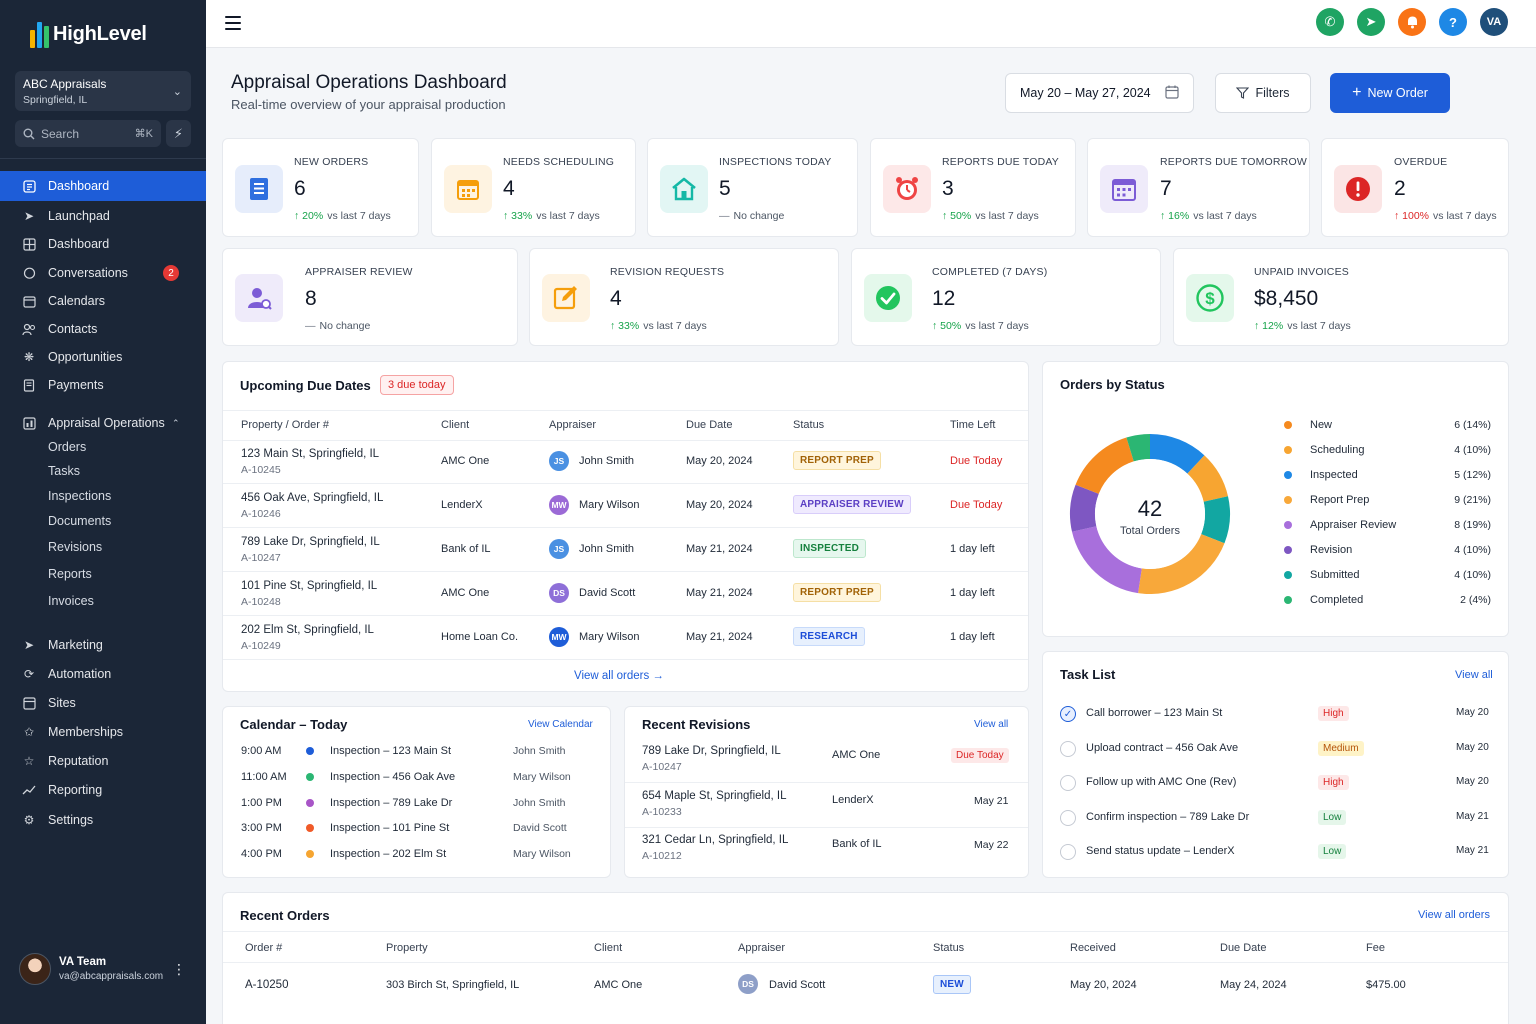 This screenshot has height=1024, width=1536. What do you see at coordinates (29, 357) in the screenshot?
I see `opportunities-icon: ❋` at bounding box center [29, 357].